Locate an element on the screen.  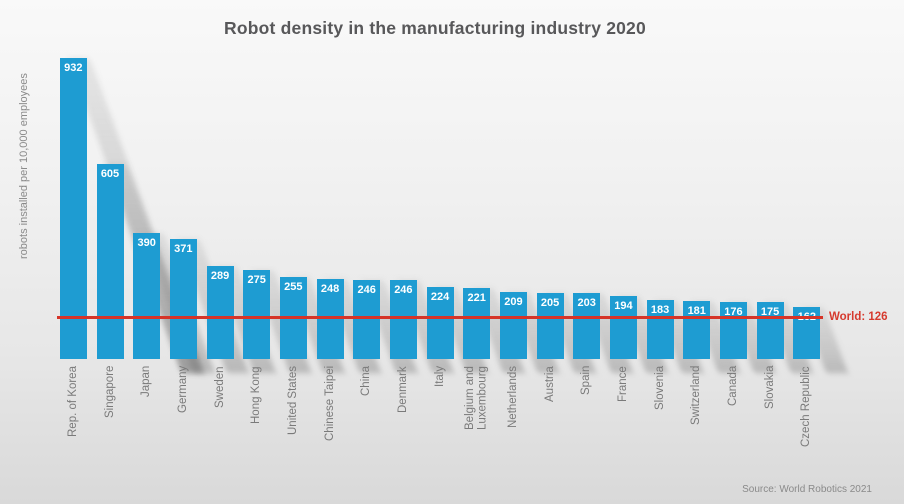
bar: 390 is located at coordinates (147, 296).